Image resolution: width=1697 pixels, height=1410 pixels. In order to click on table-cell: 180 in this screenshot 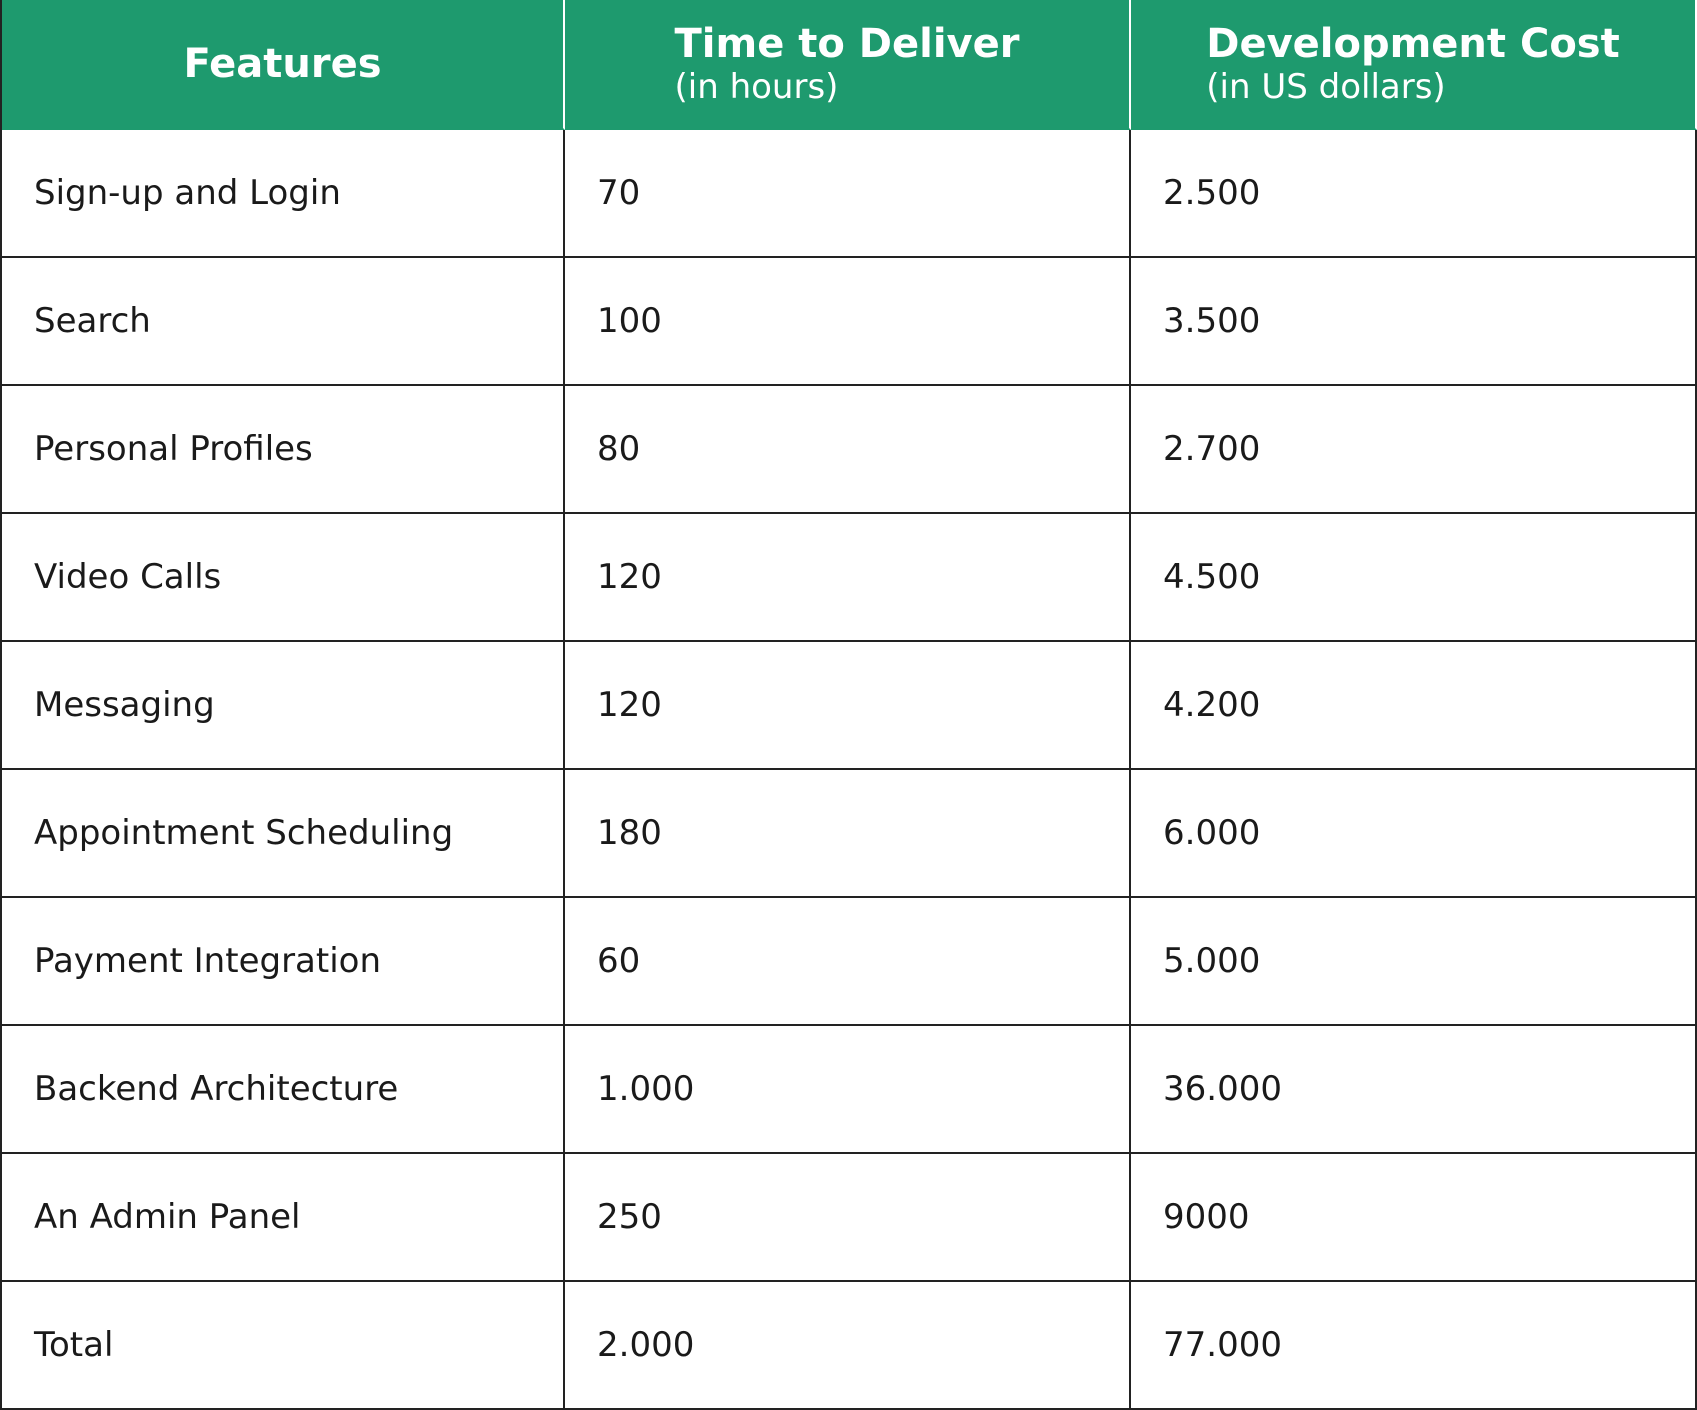, I will do `click(848, 834)`.